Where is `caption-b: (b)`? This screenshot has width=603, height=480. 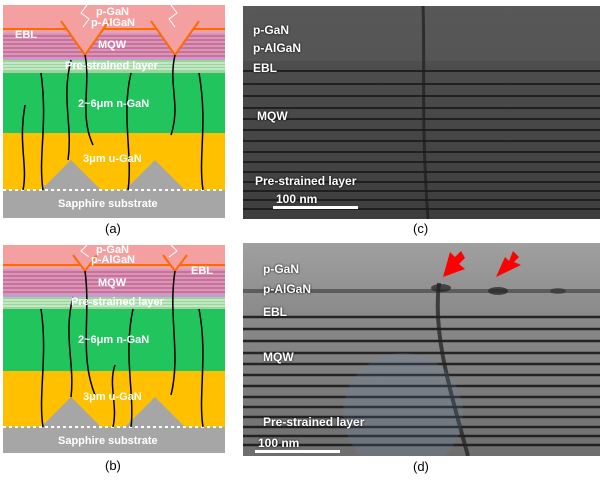
caption-b: (b) is located at coordinates (113, 465).